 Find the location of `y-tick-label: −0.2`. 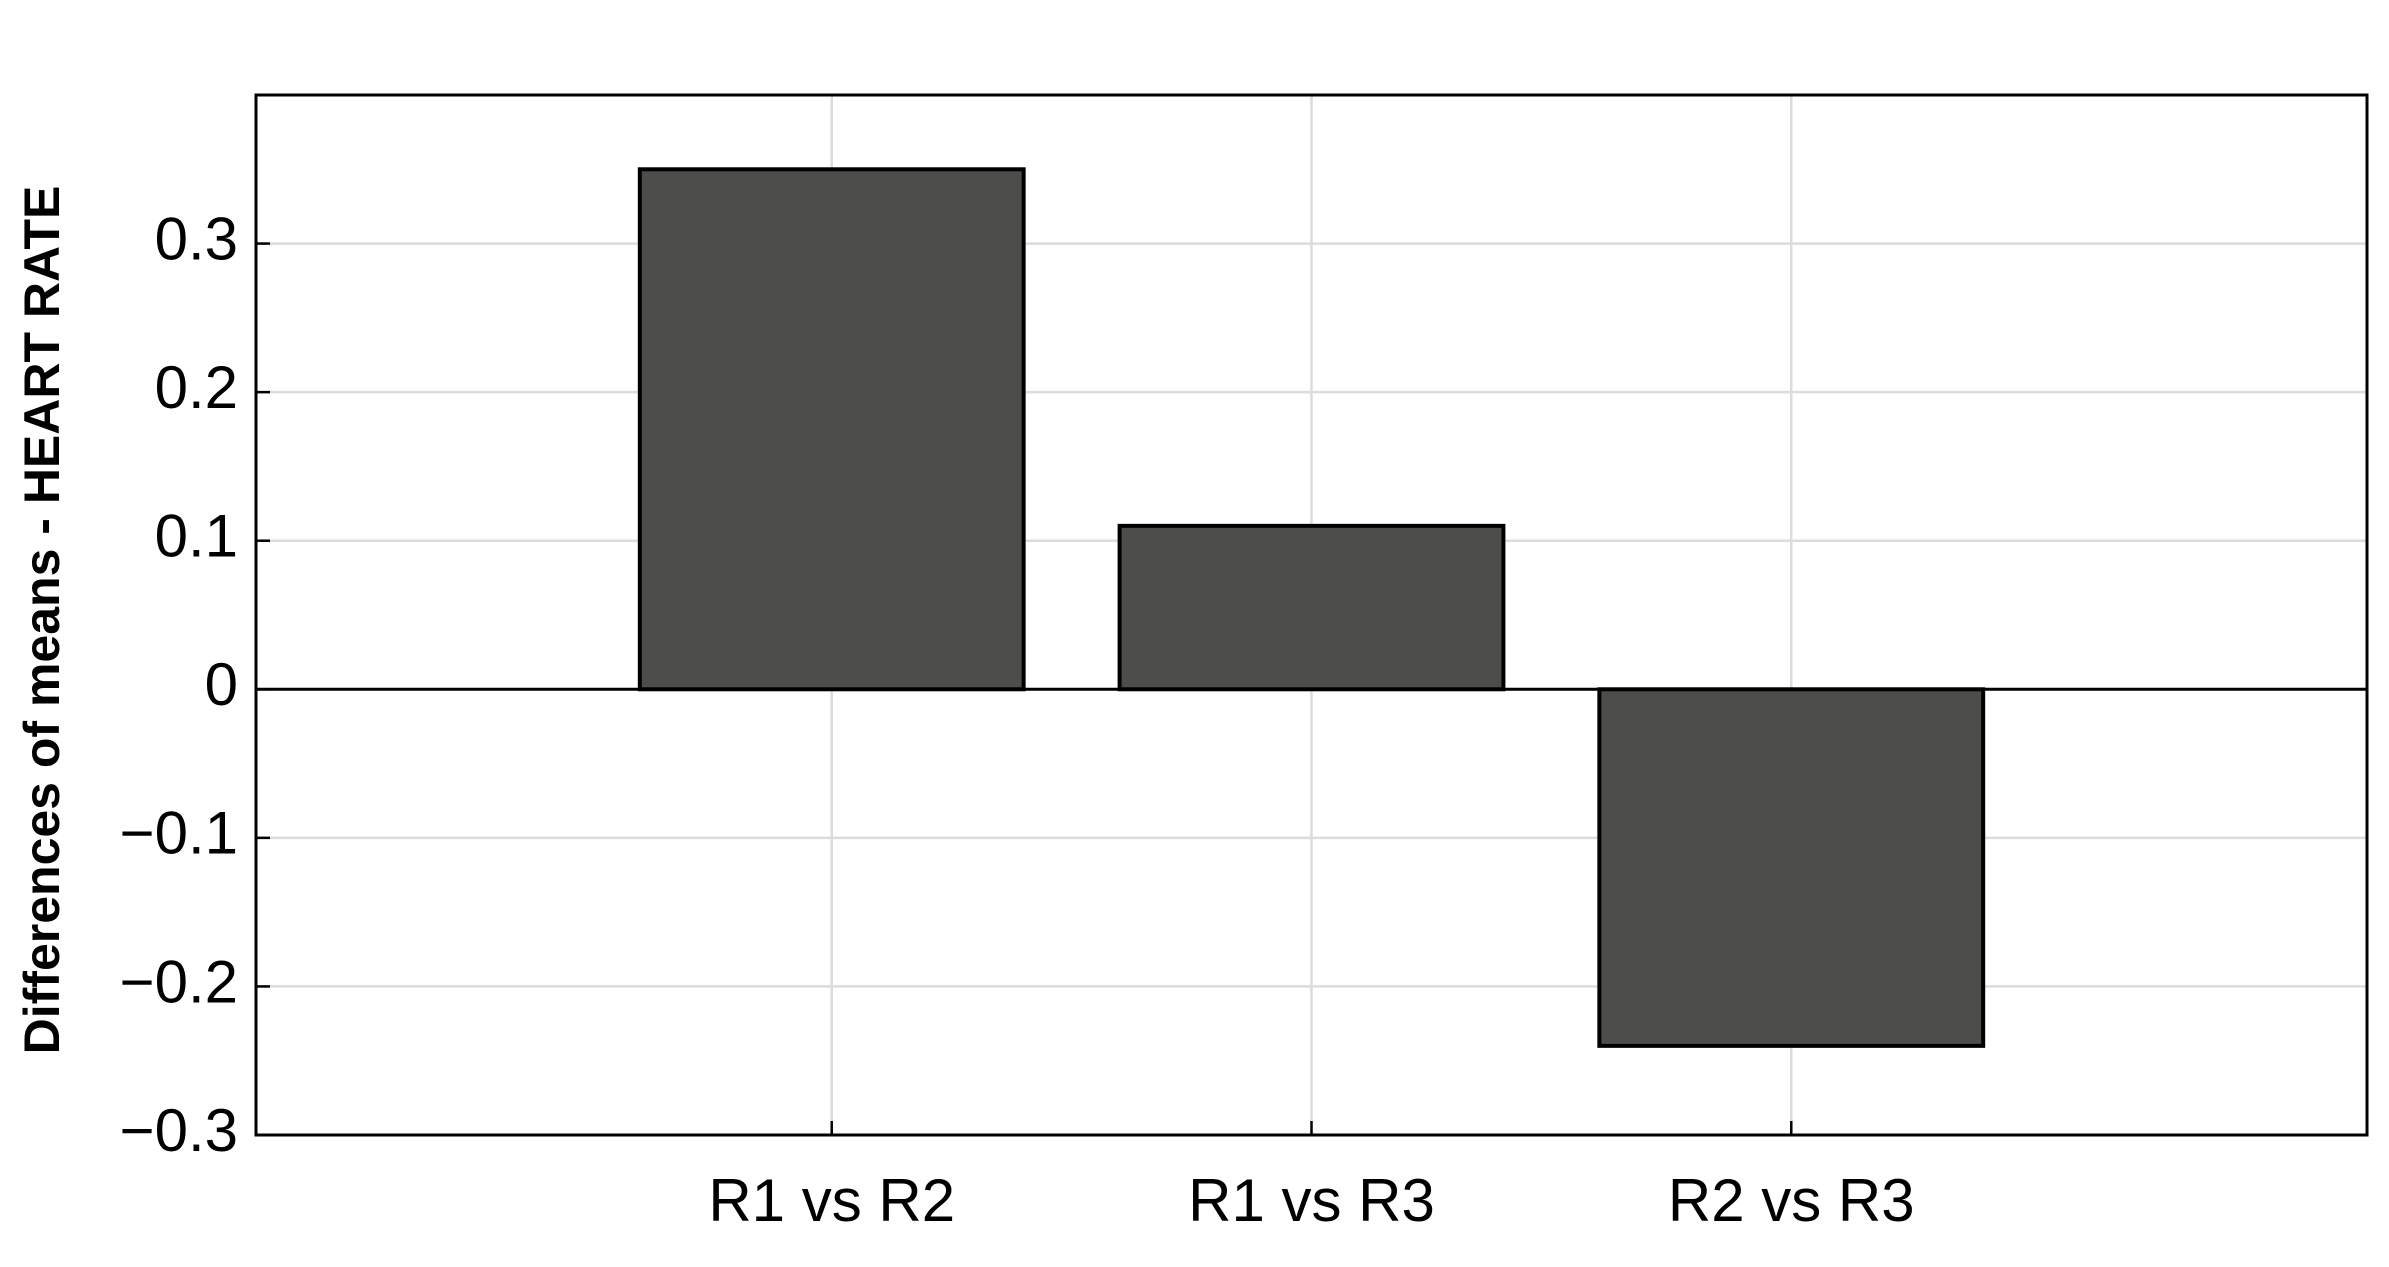

y-tick-label: −0.2 is located at coordinates (179, 981).